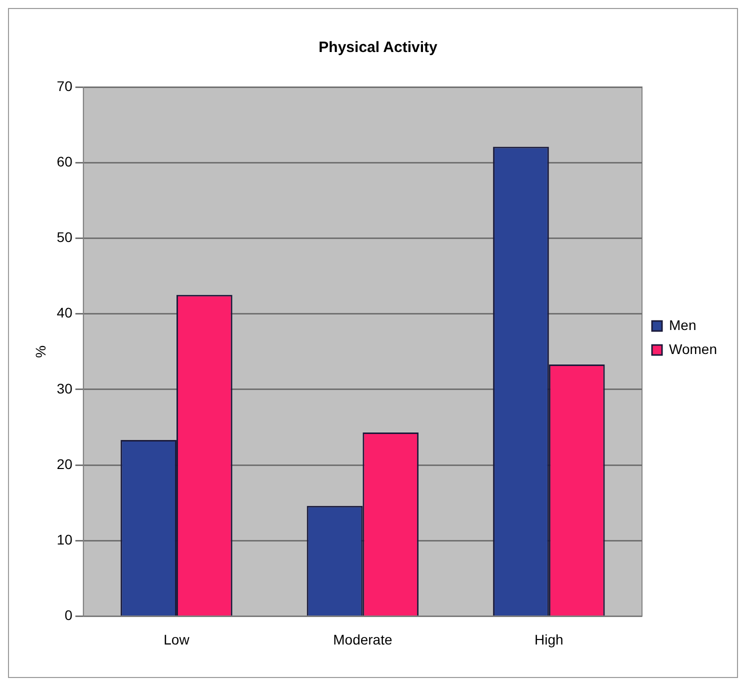 This screenshot has height=688, width=746. Describe the element at coordinates (64, 86) in the screenshot. I see `y-tick-label: 70` at that location.